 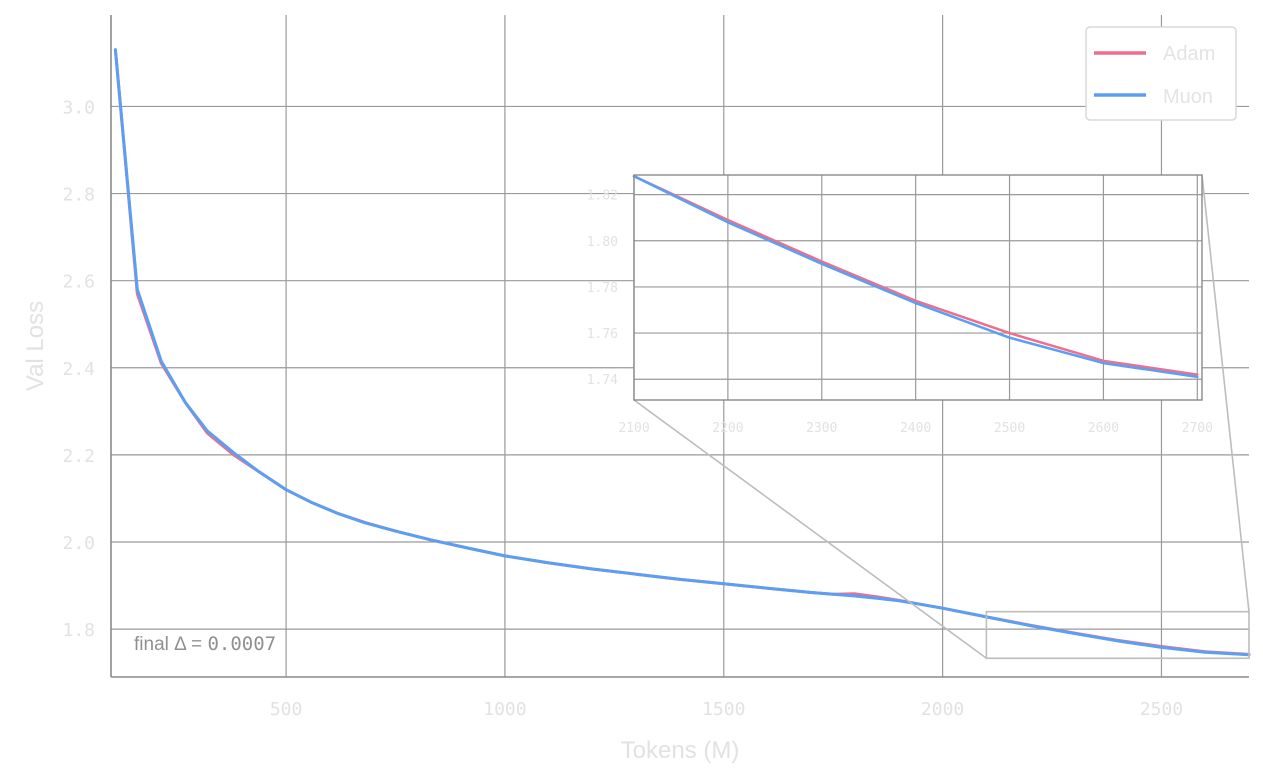 I want to click on zoom-connector-right, so click(x=1225, y=393).